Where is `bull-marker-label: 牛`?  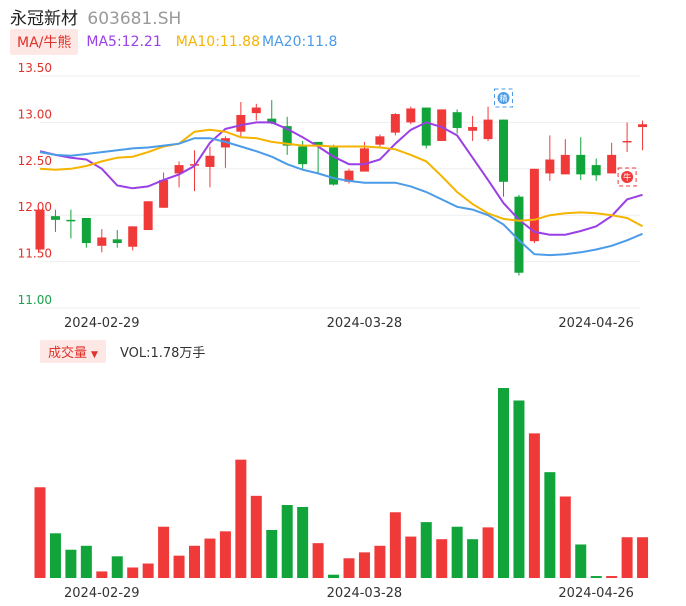
bull-marker-label: 牛 is located at coordinates (627, 177).